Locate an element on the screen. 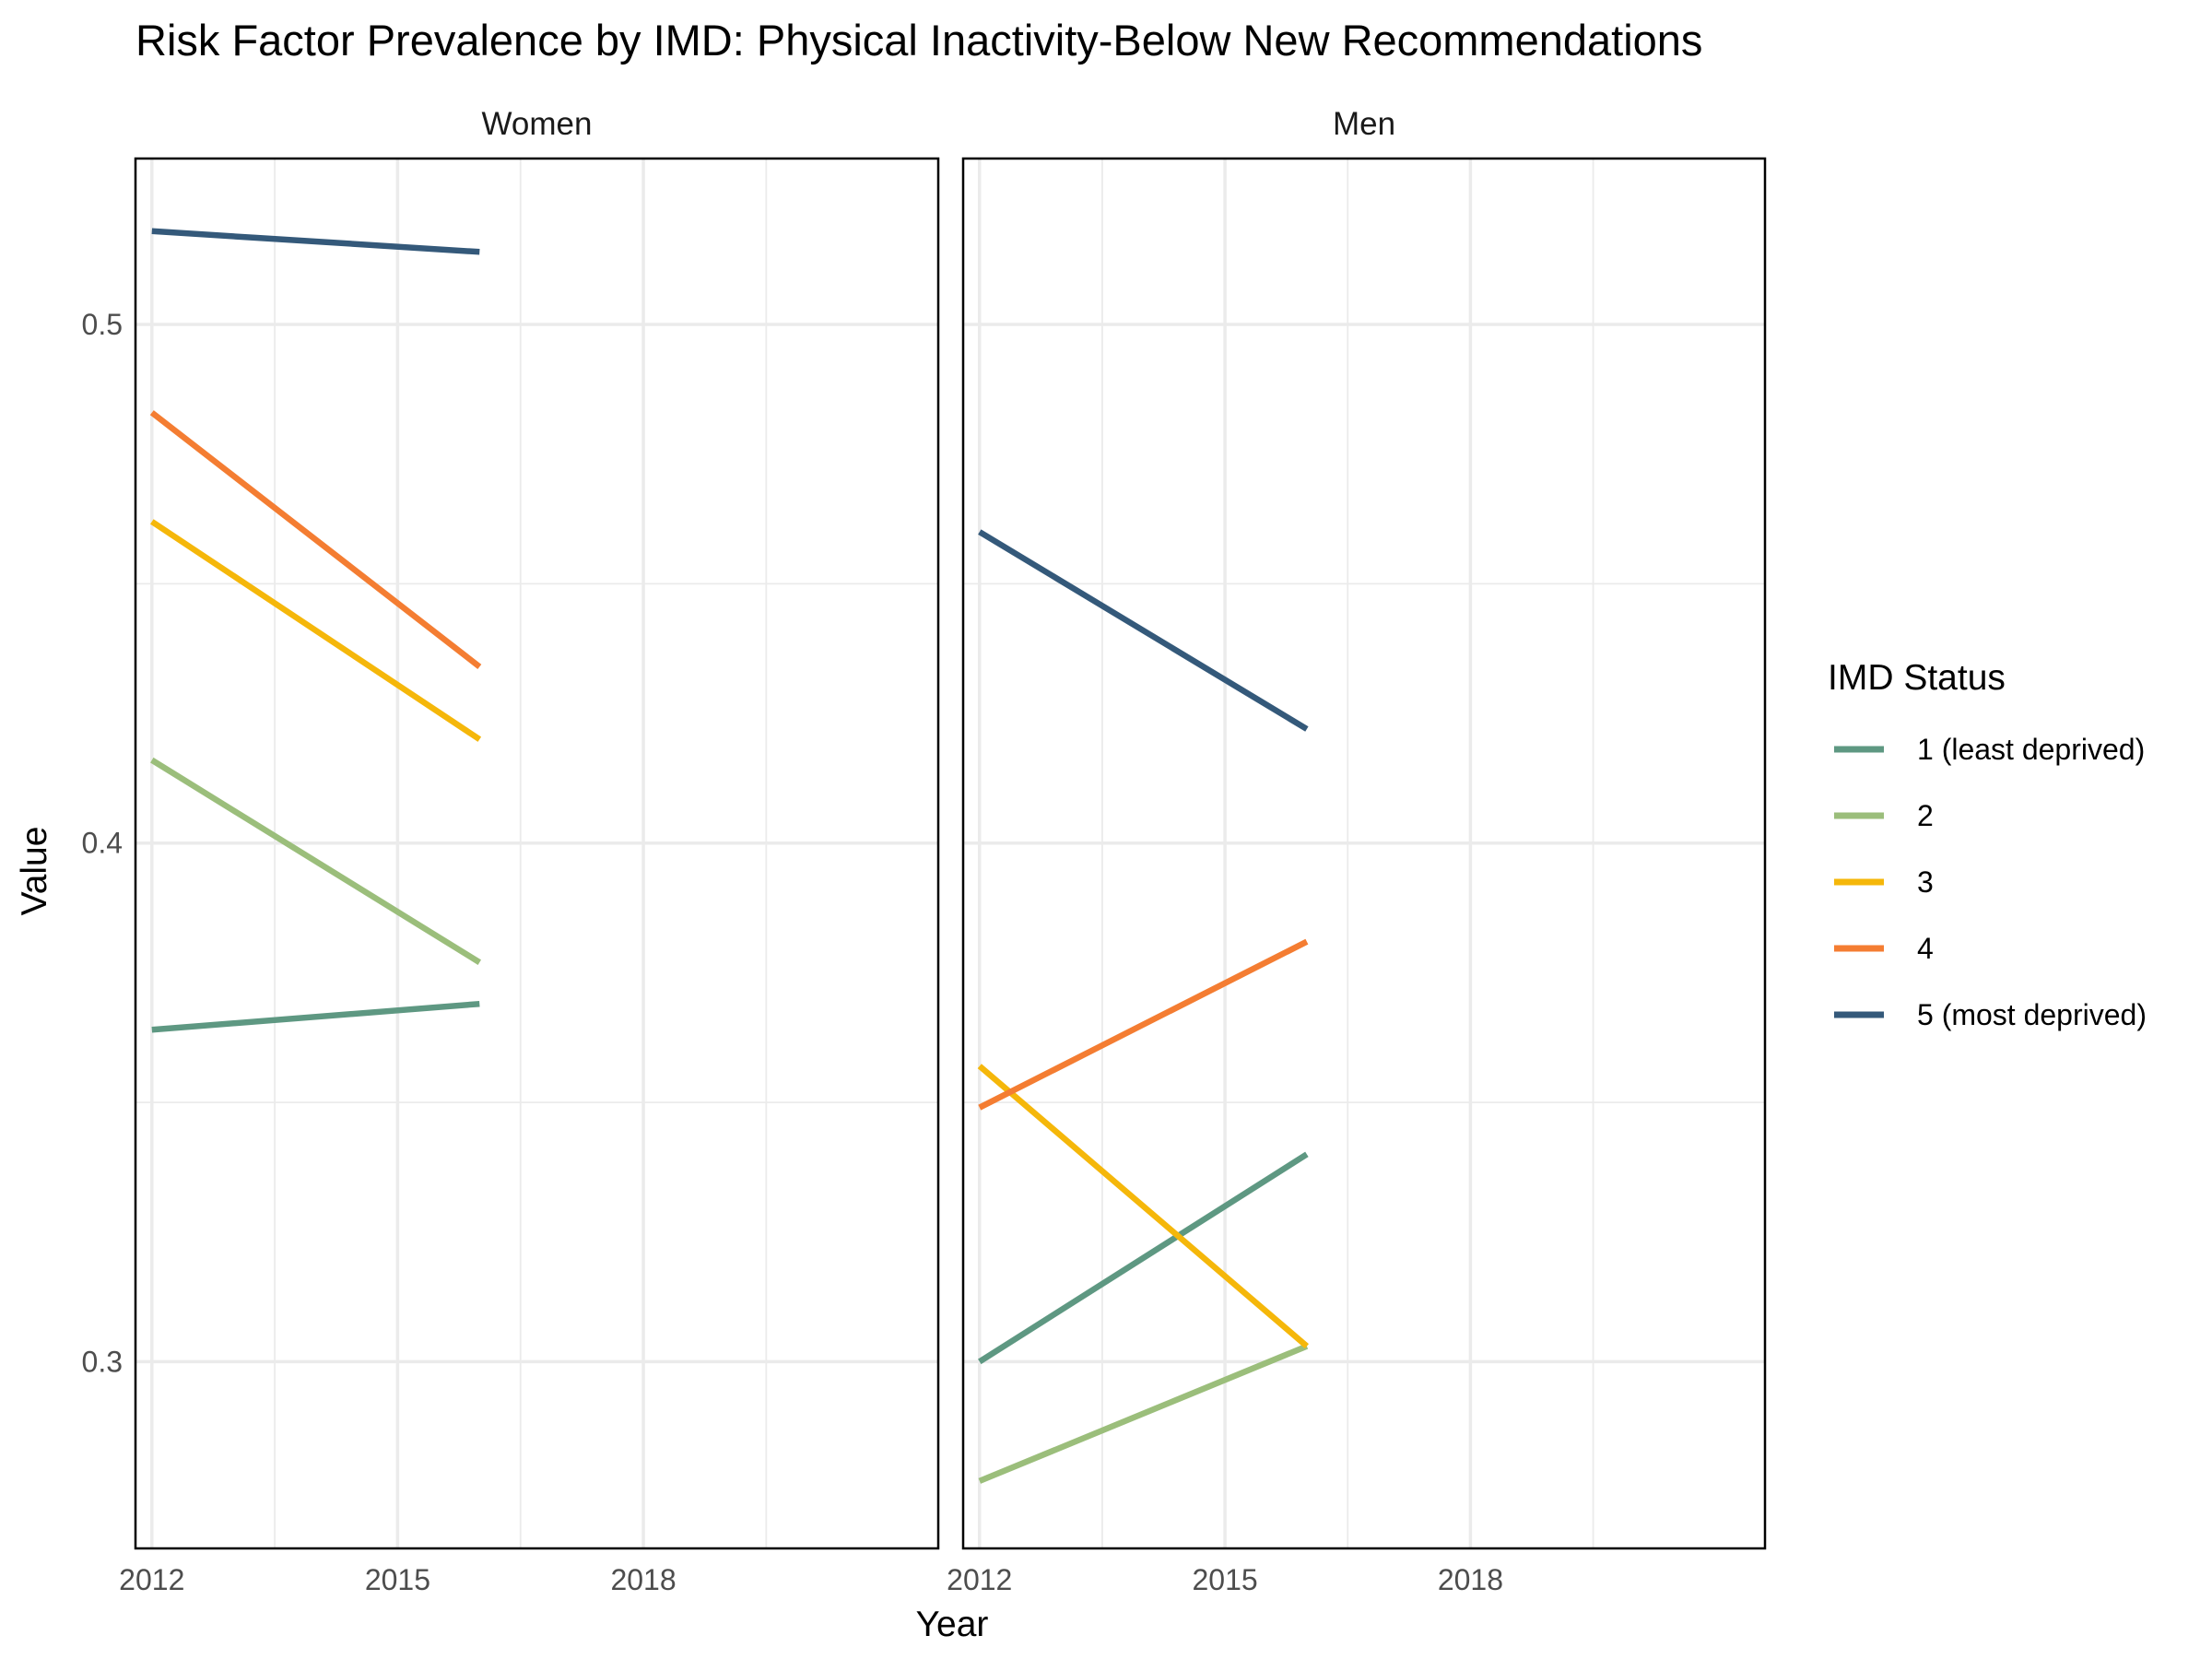 The height and width of the screenshot is (1659, 2212). panel-strip-label: Women is located at coordinates (537, 124).